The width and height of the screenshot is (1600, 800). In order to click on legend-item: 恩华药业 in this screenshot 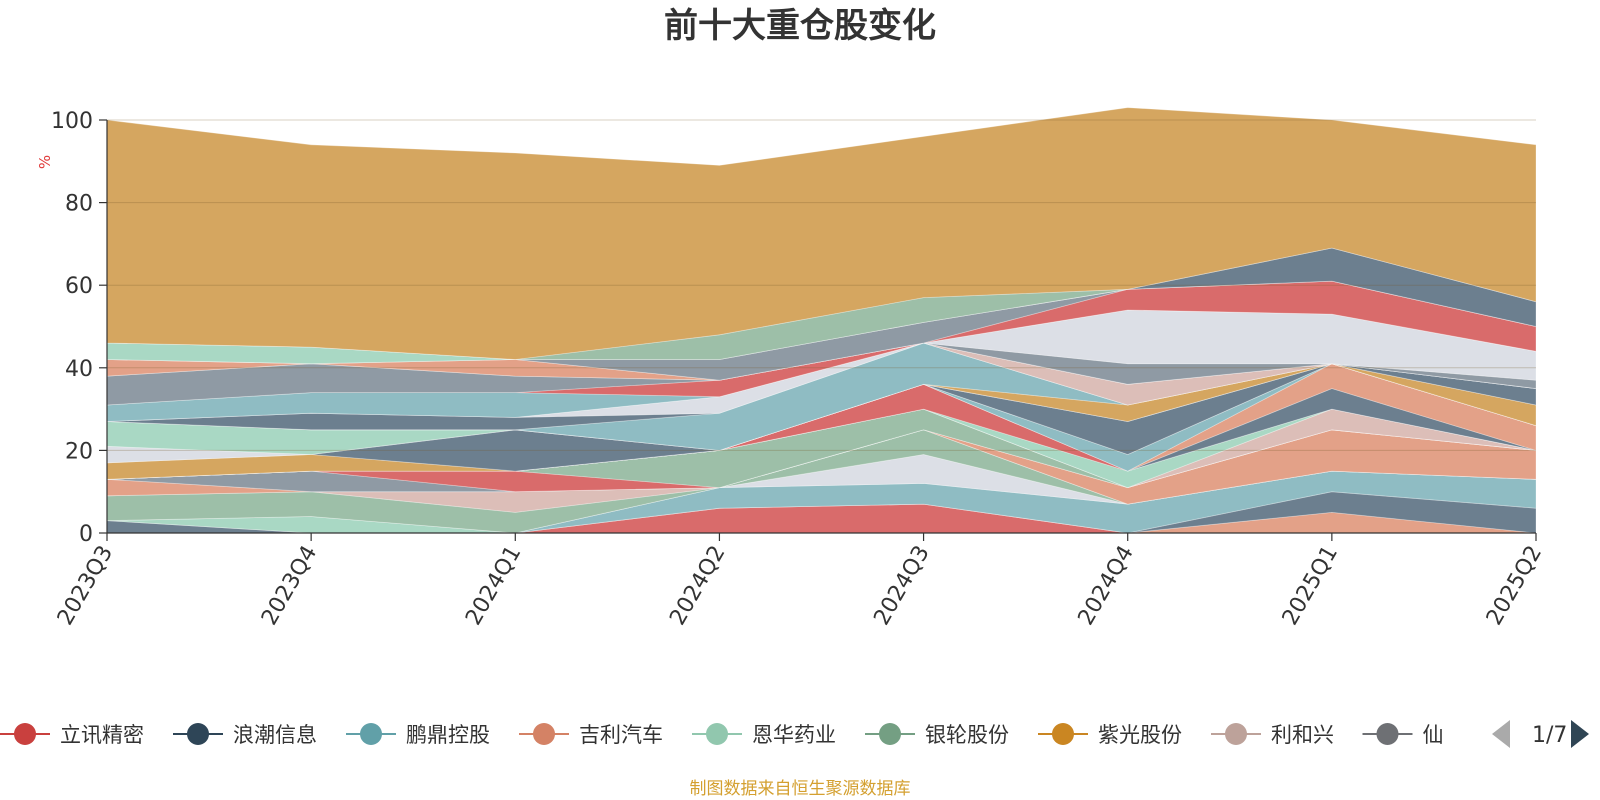, I will do `click(764, 735)`.